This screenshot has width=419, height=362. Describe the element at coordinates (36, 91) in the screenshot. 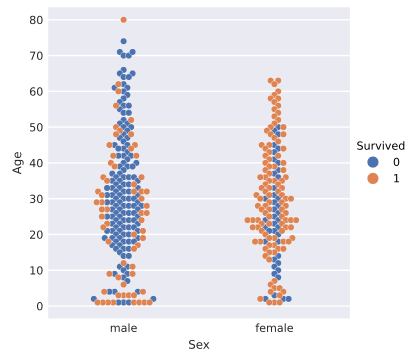

I see `y-tick-label: 60` at that location.